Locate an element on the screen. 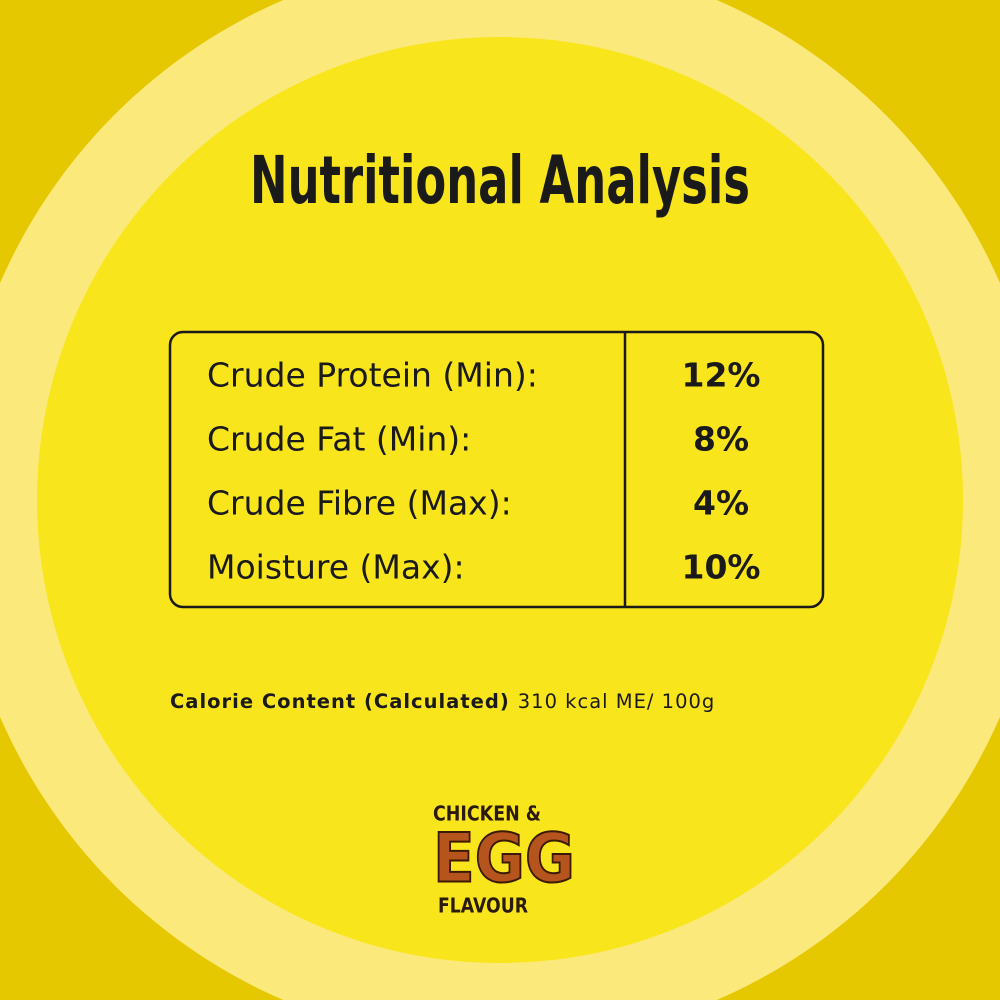  row-value: 4% is located at coordinates (721, 503).